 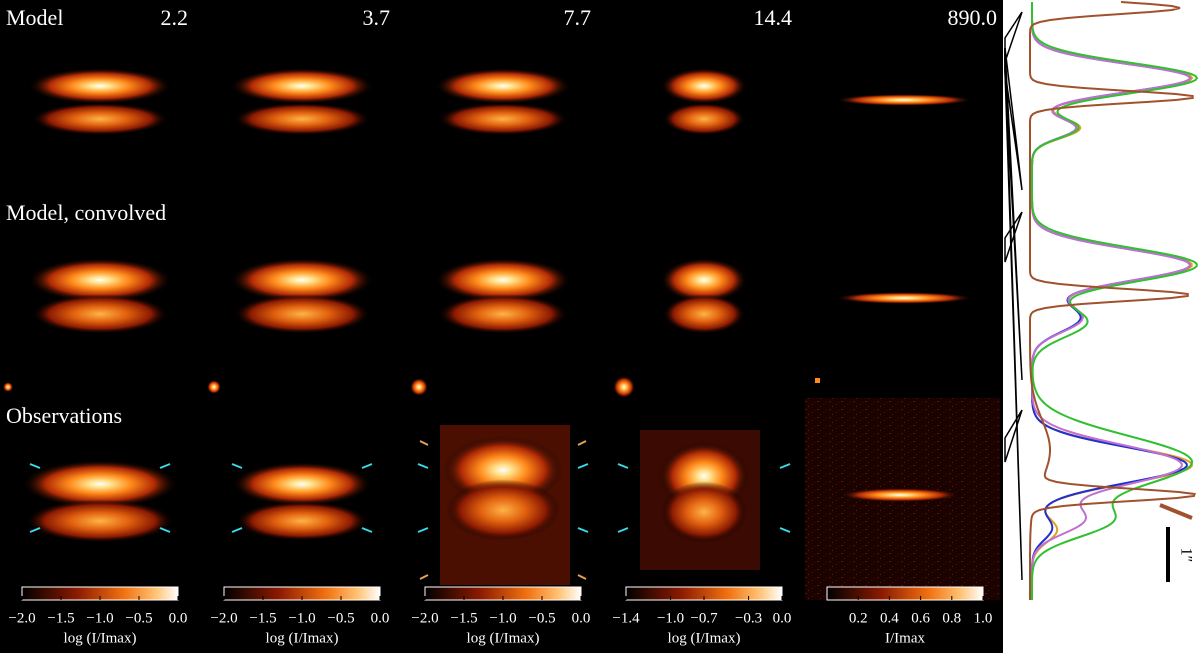 I want to click on column-label: 3.7, so click(x=377, y=17).